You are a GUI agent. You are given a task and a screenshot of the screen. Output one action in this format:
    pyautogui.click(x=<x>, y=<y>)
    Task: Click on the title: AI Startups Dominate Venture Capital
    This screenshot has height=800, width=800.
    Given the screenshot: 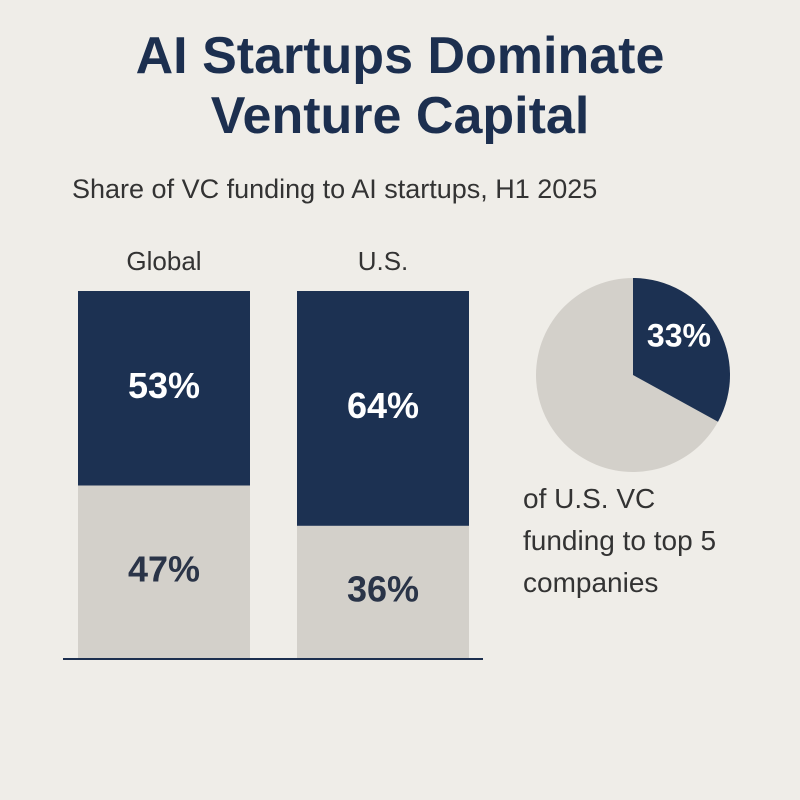 What is the action you would take?
    pyautogui.click(x=400, y=86)
    